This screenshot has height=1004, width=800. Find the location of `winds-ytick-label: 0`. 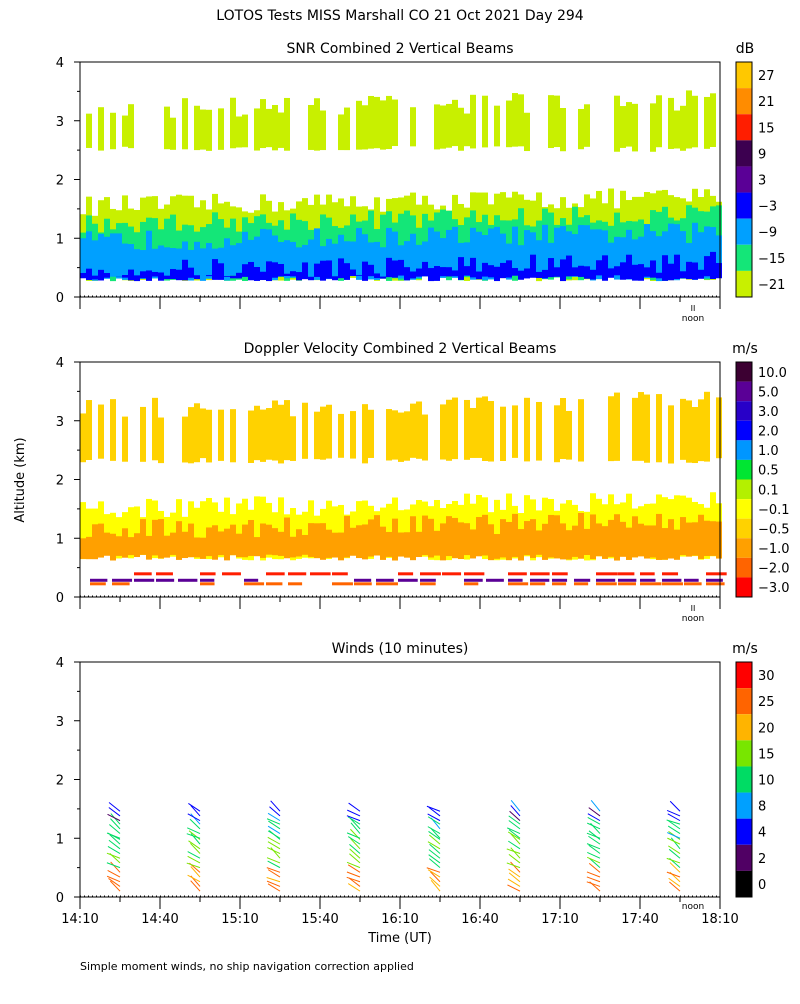

winds-ytick-label: 0 is located at coordinates (60, 898).